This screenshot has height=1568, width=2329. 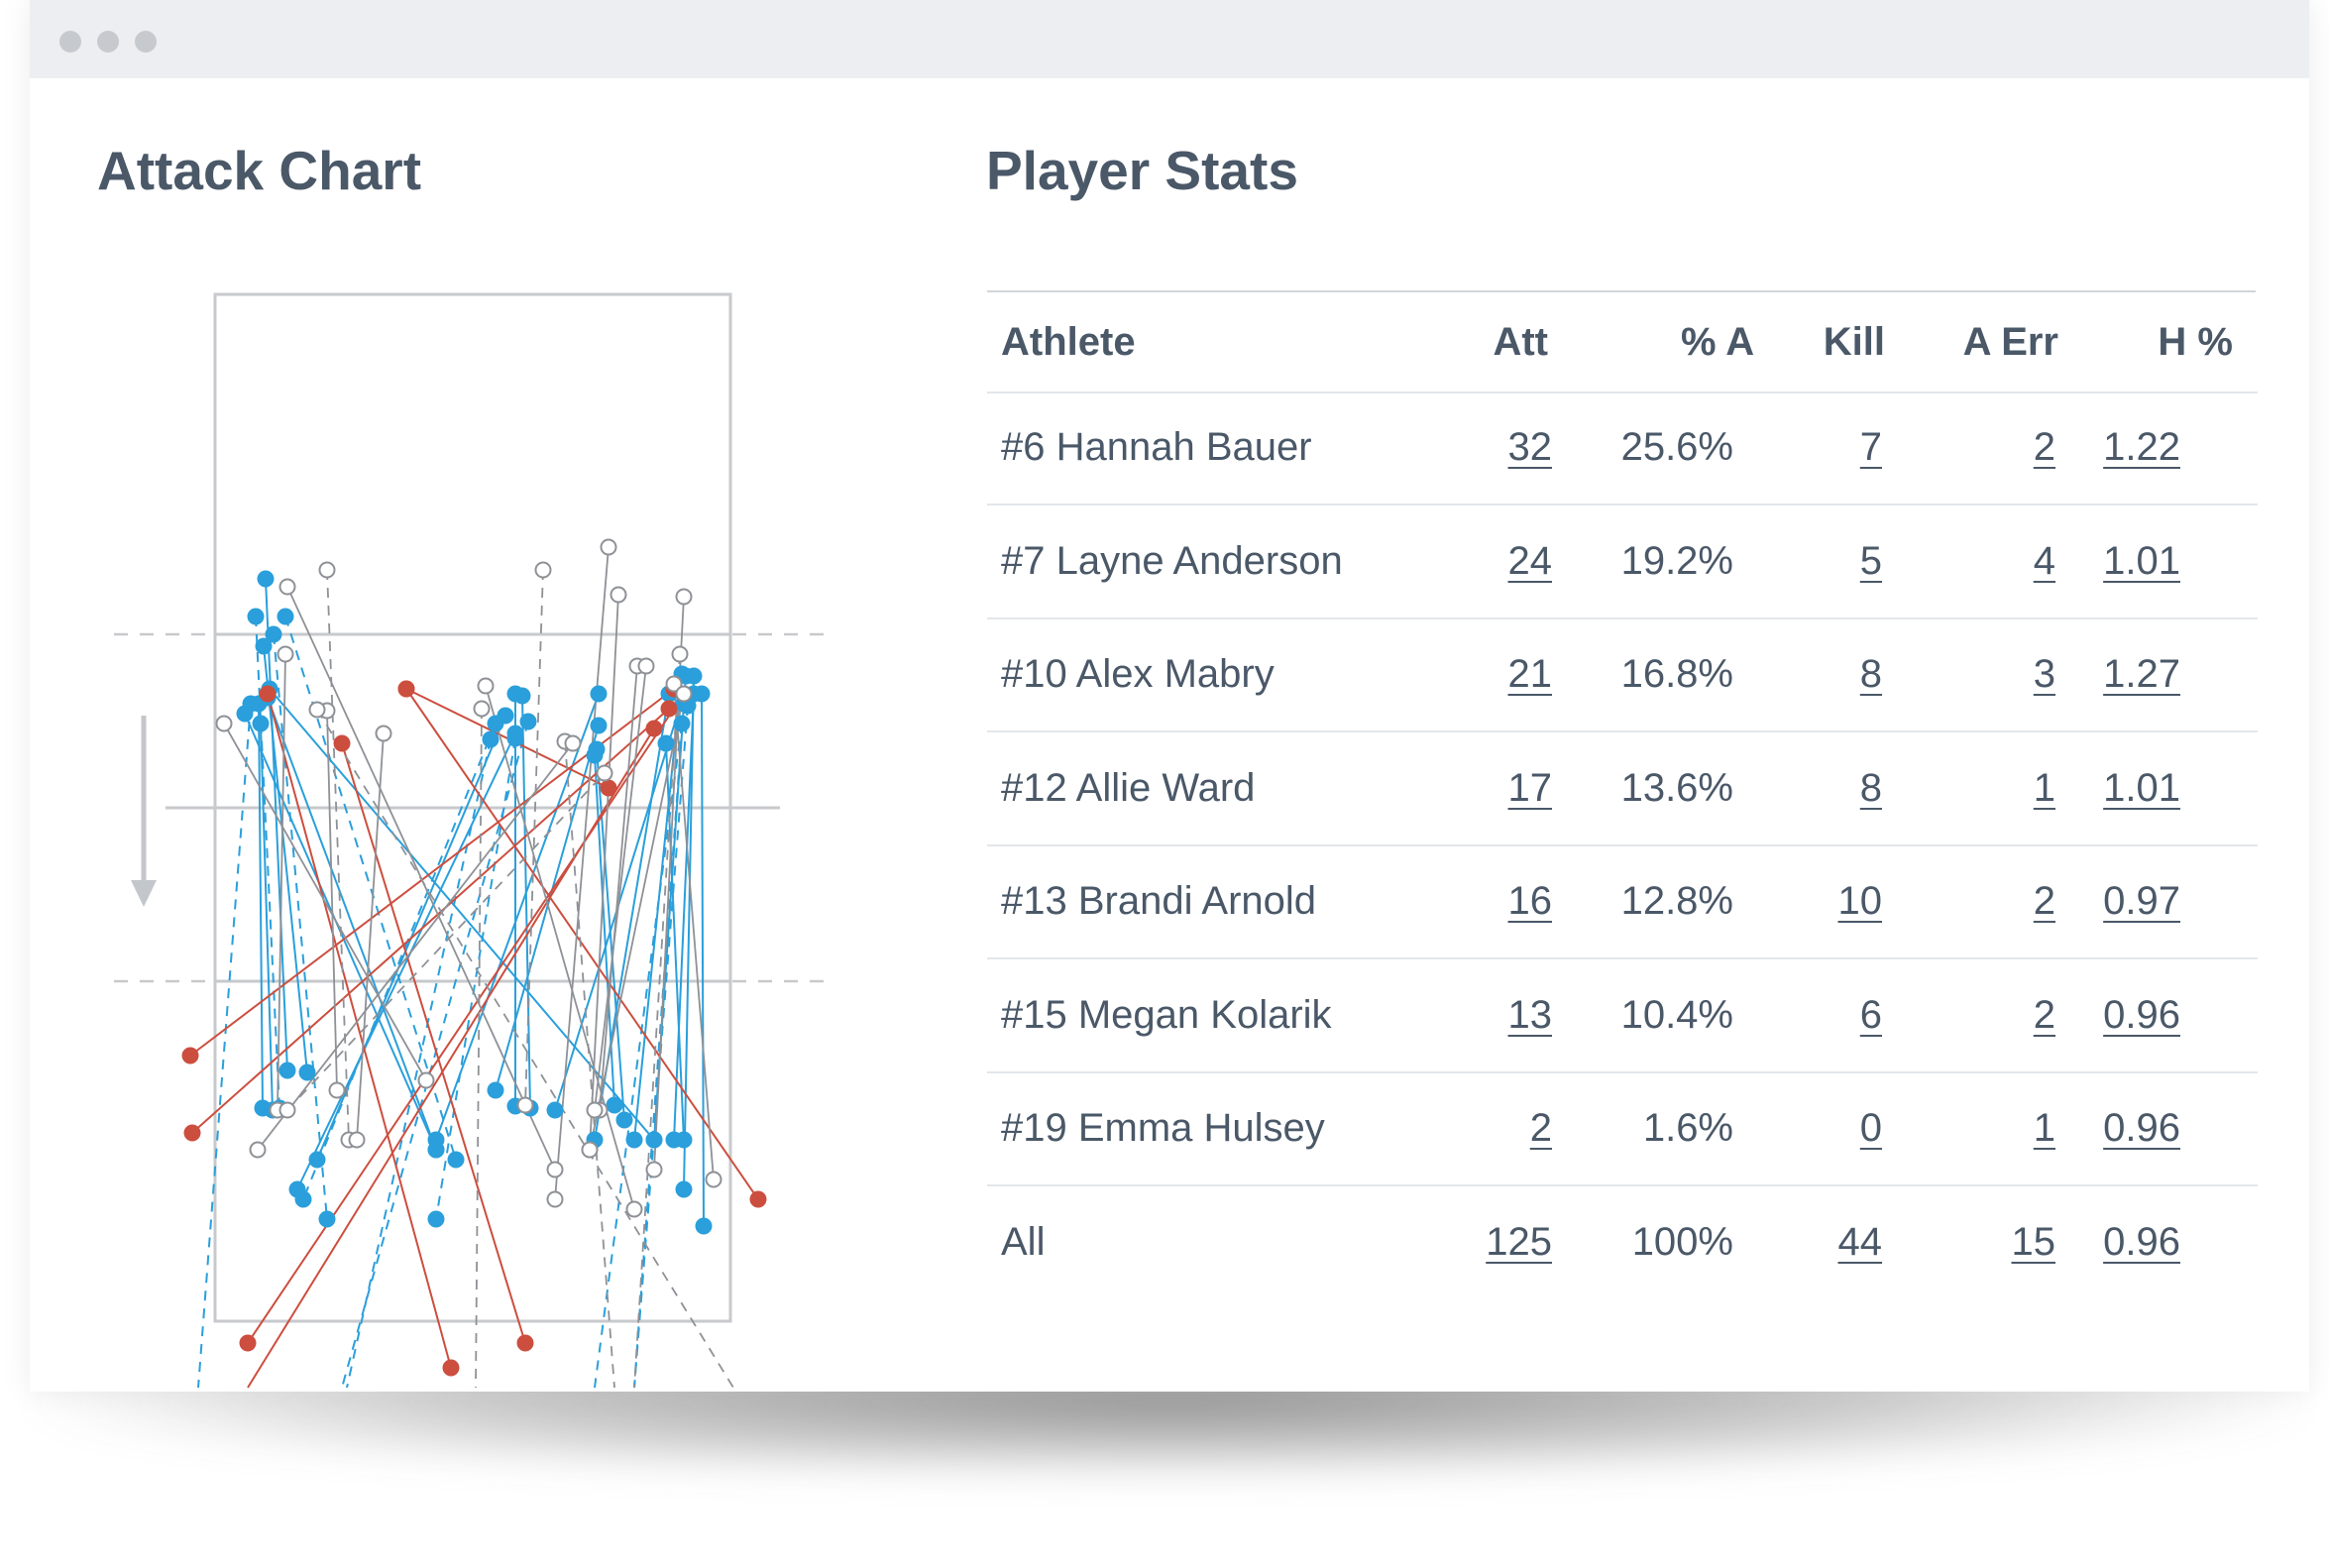 I want to click on kill-value-link: 5, so click(x=1870, y=560).